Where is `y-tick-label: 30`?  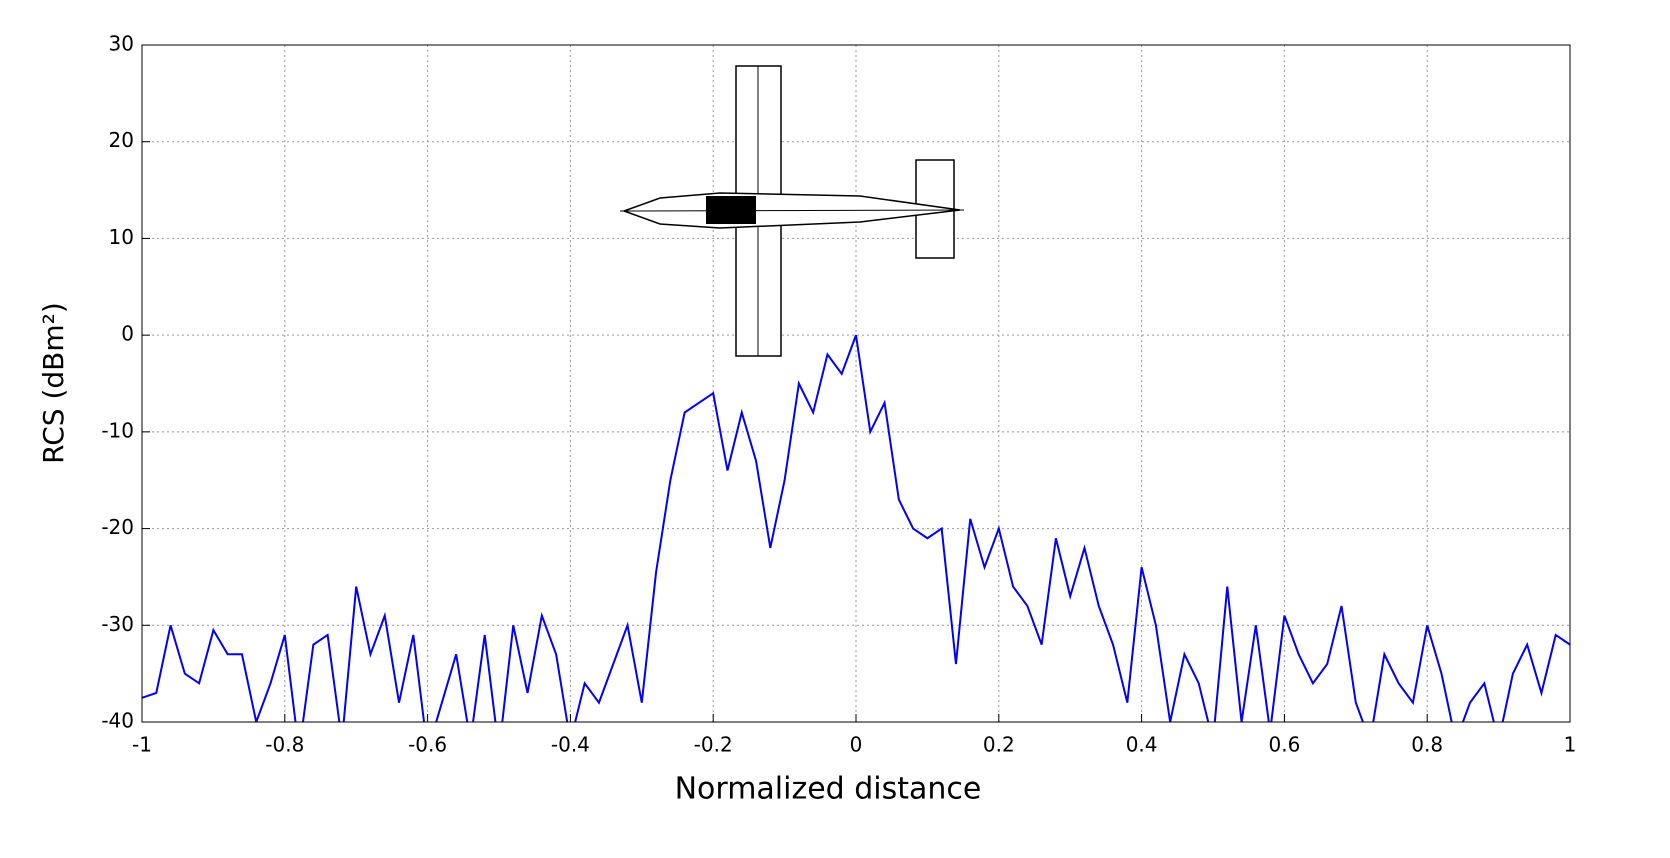
y-tick-label: 30 is located at coordinates (121, 44).